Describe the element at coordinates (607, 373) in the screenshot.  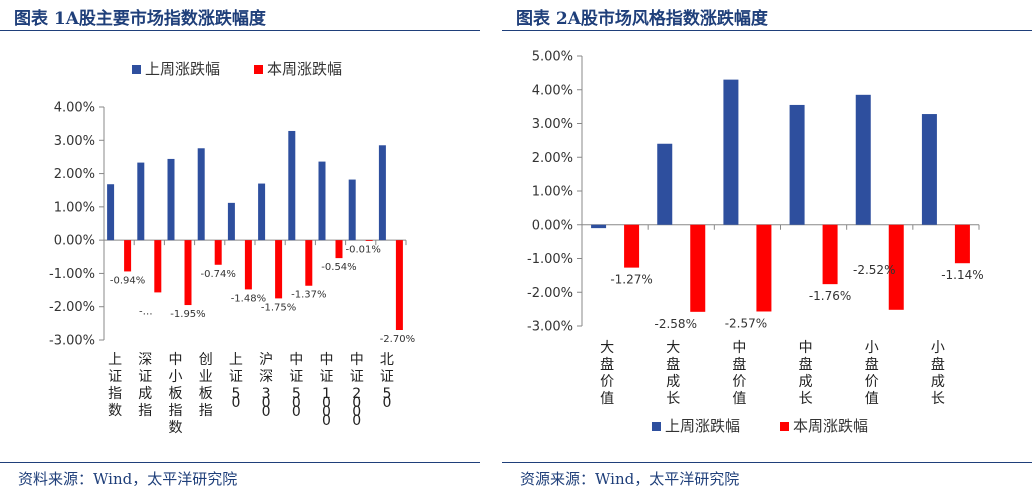
I see `x-category-label: 大盘价值` at that location.